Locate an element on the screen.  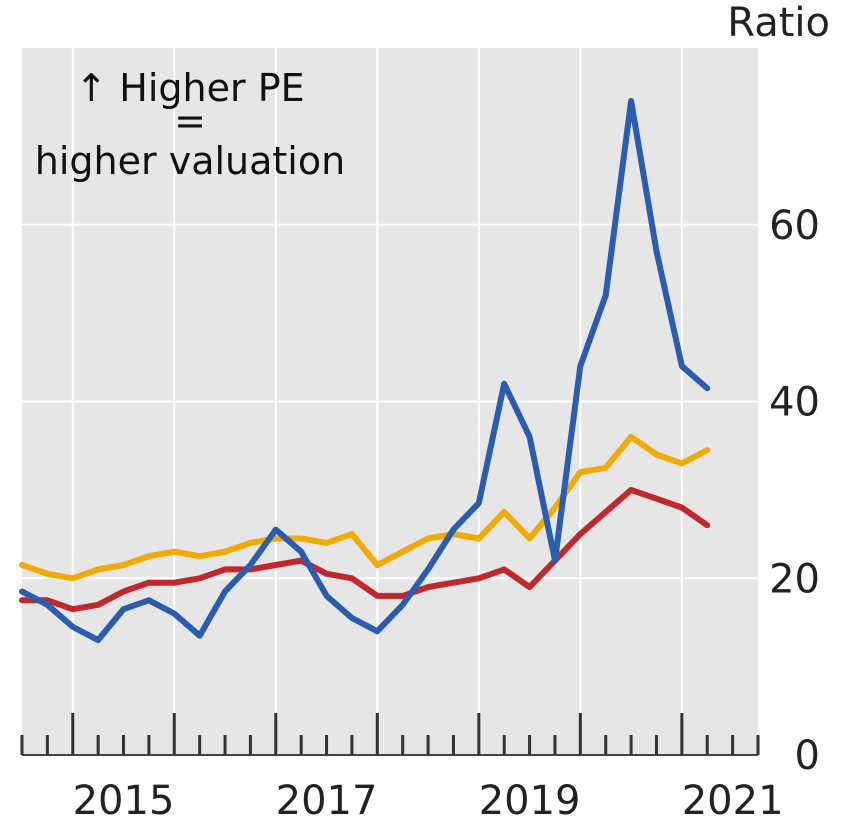
x-tick-label-0: 2015 is located at coordinates (124, 801).